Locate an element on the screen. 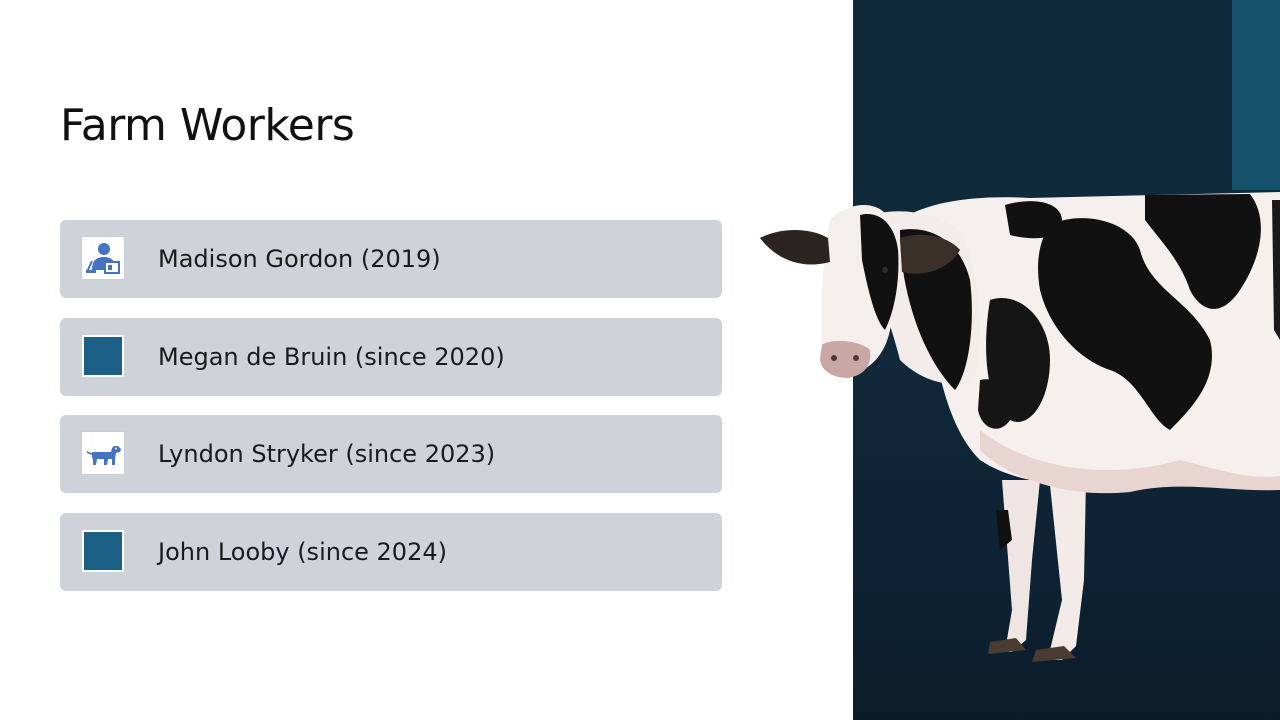 The width and height of the screenshot is (1280, 720). slide-title: Farm Workers is located at coordinates (207, 125).